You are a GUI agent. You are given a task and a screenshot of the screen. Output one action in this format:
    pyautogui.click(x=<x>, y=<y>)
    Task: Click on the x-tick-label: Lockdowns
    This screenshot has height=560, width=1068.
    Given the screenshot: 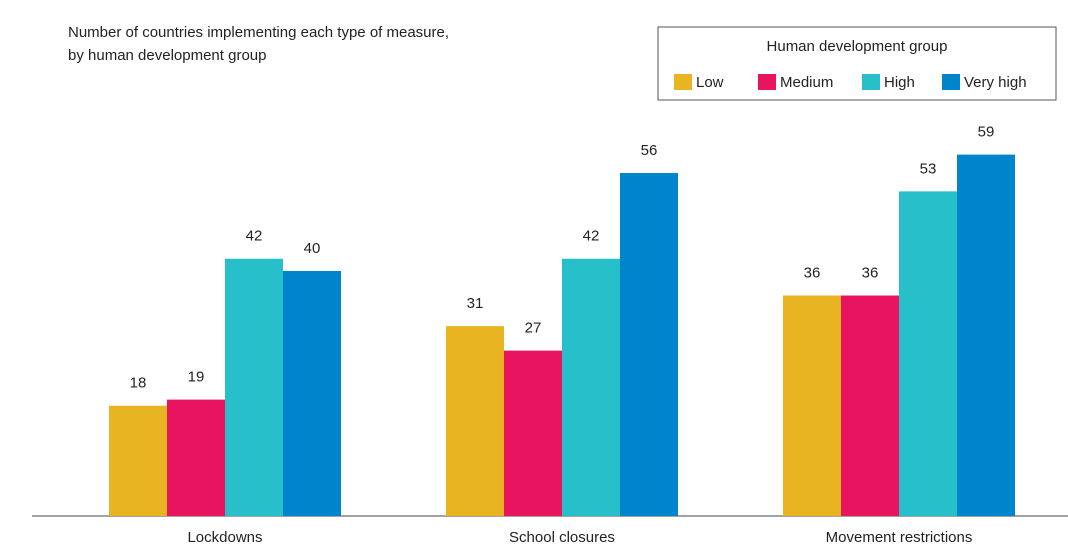 What is the action you would take?
    pyautogui.click(x=224, y=537)
    